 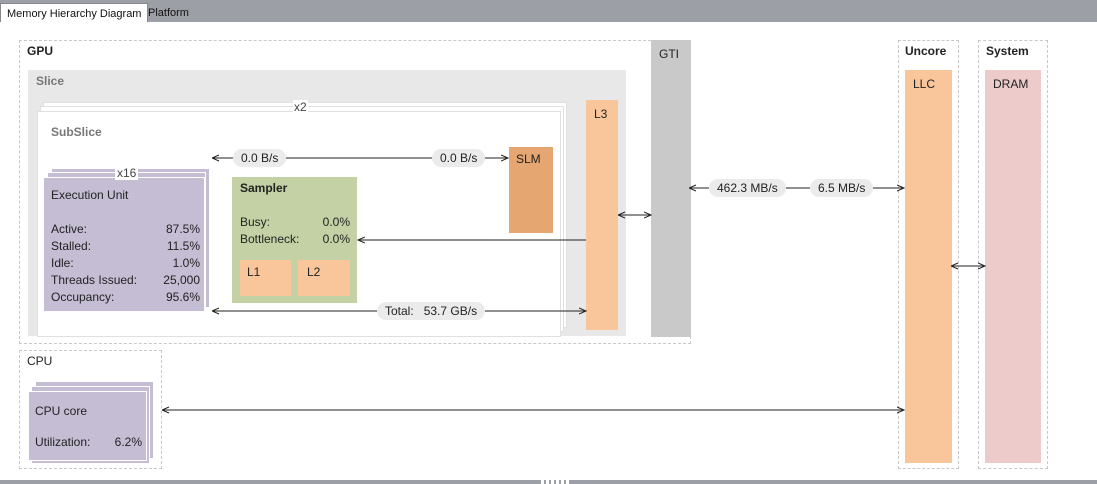 I want to click on stat-value: 11.5%, so click(x=183, y=246).